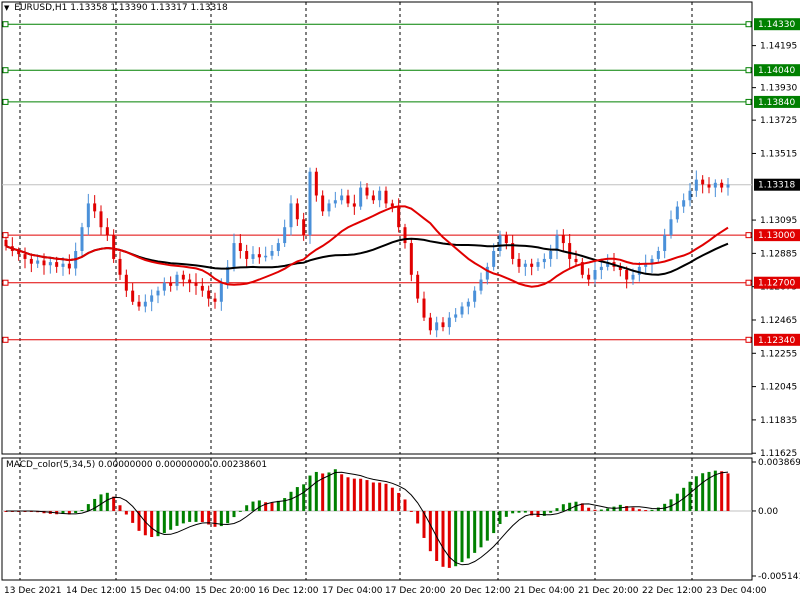 The height and width of the screenshot is (603, 800). Describe the element at coordinates (288, 591) in the screenshot. I see `time-axis-label: 16 Dec 12:00` at that location.